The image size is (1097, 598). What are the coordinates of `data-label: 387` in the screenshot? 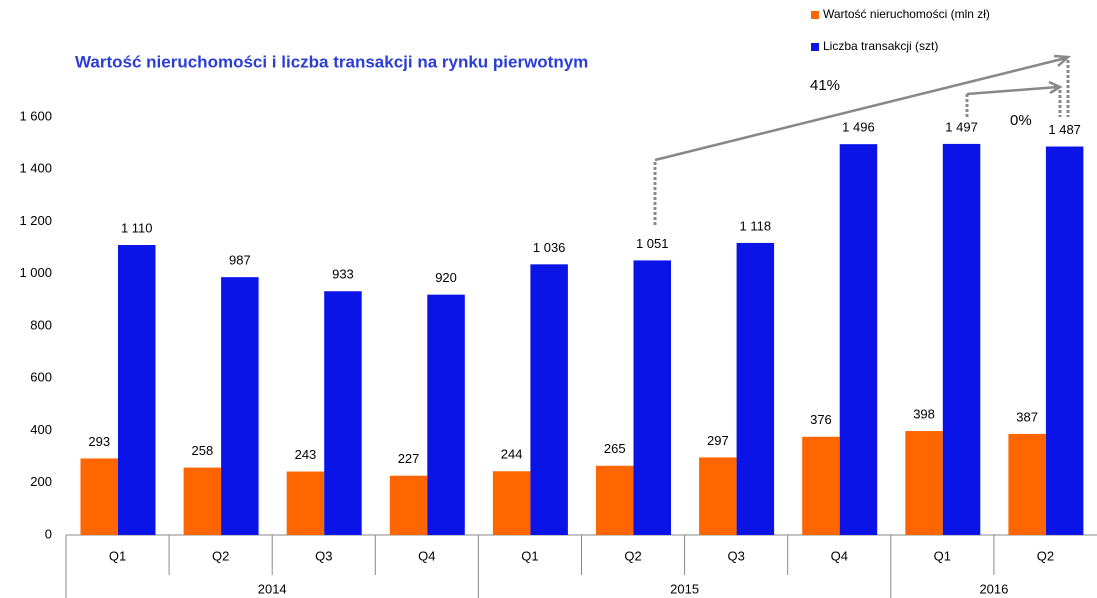 It's located at (1027, 416).